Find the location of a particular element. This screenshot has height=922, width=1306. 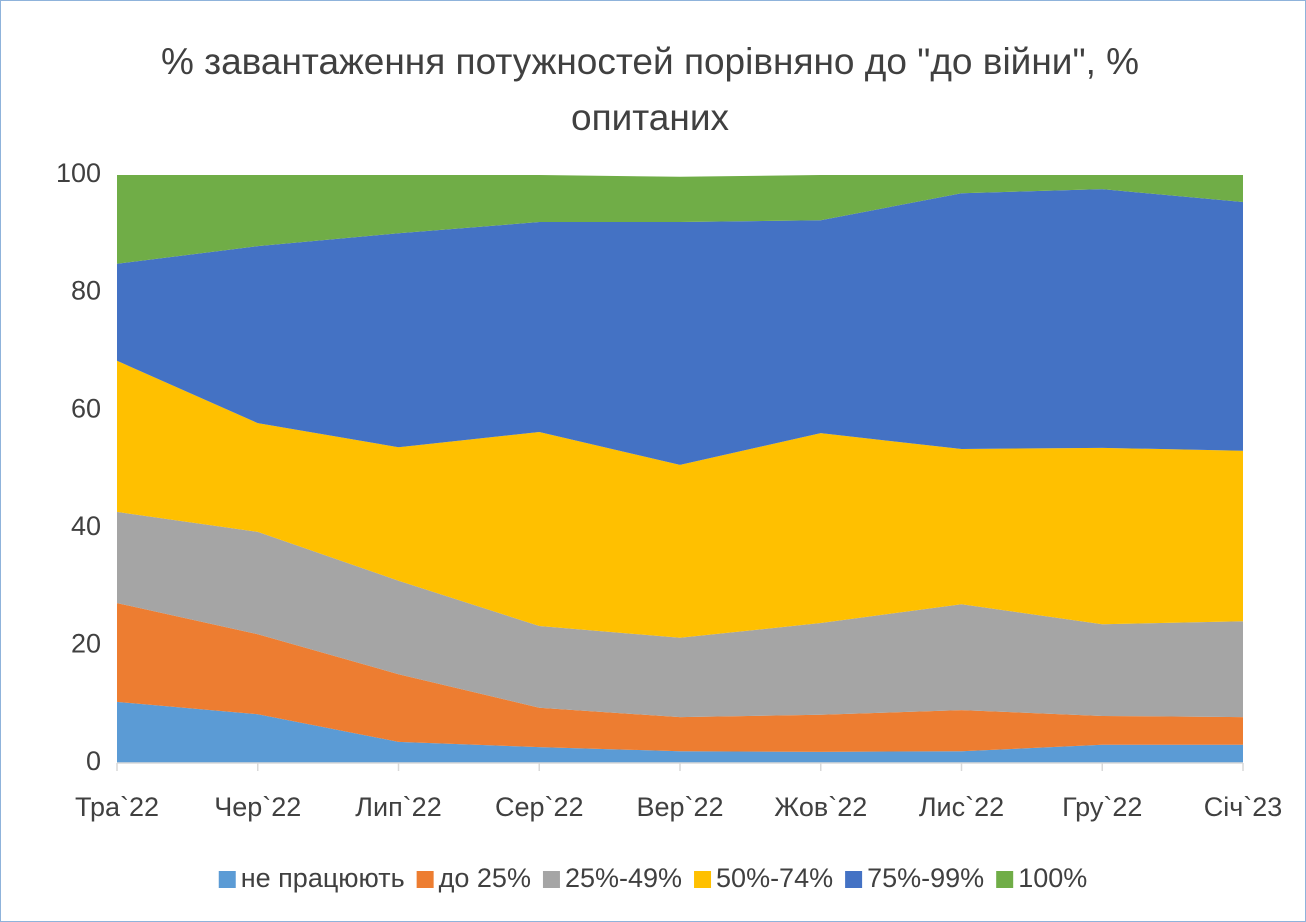

y-tick-label: 0 is located at coordinates (93, 761).